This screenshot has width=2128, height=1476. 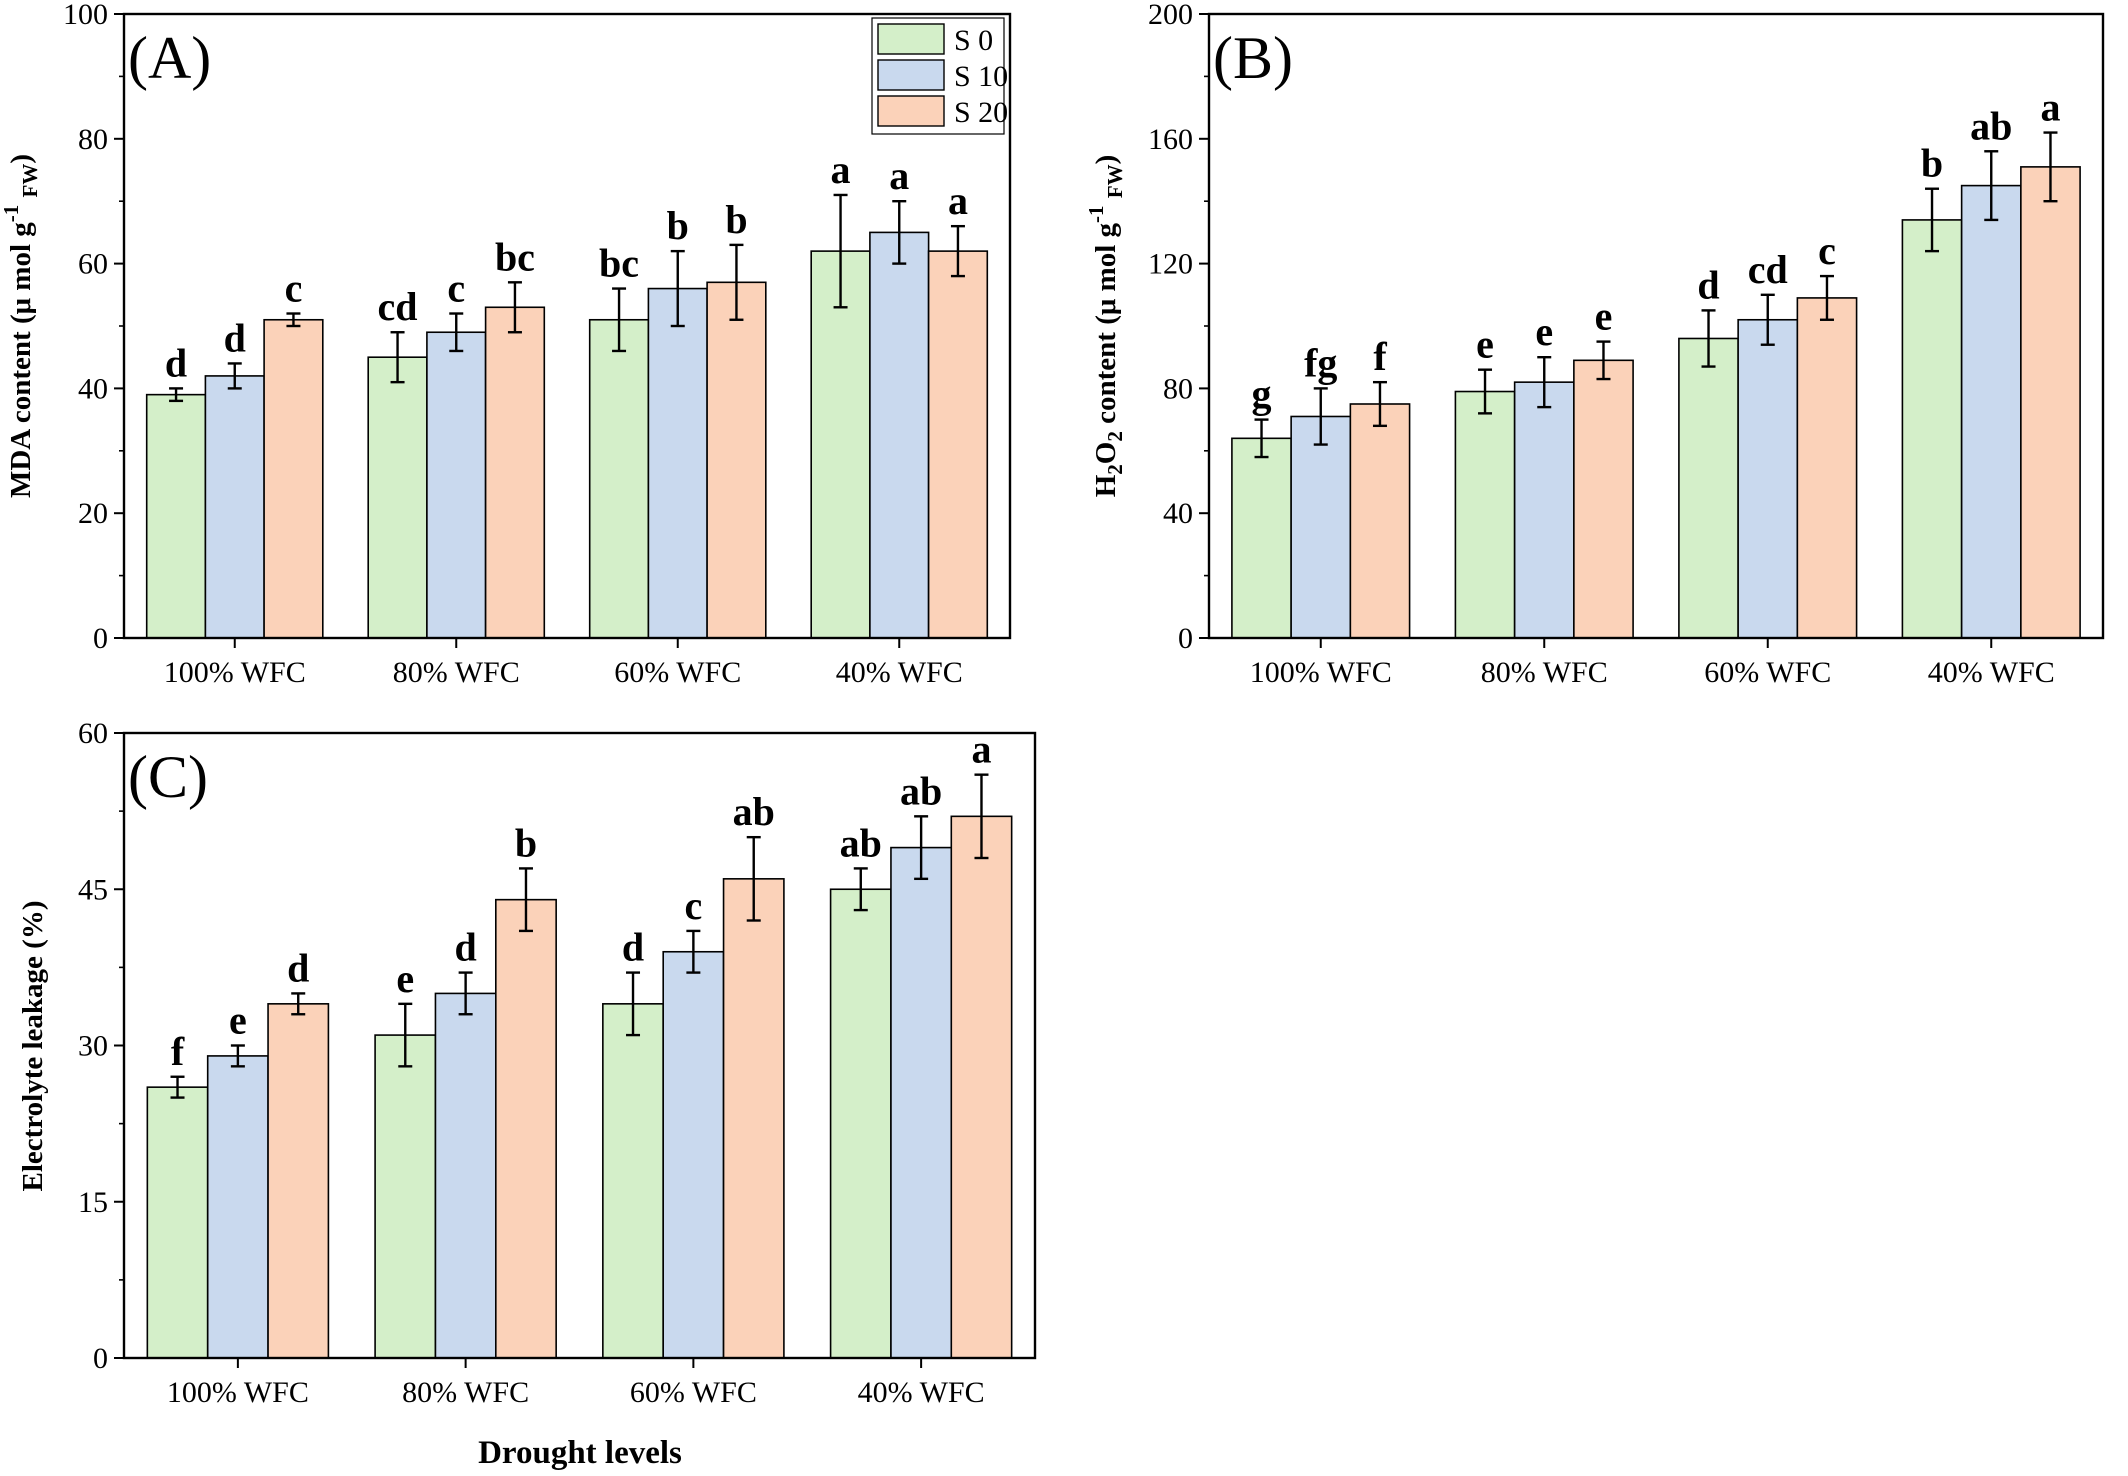 I want to click on y-tick-label: 100, so click(x=85, y=15).